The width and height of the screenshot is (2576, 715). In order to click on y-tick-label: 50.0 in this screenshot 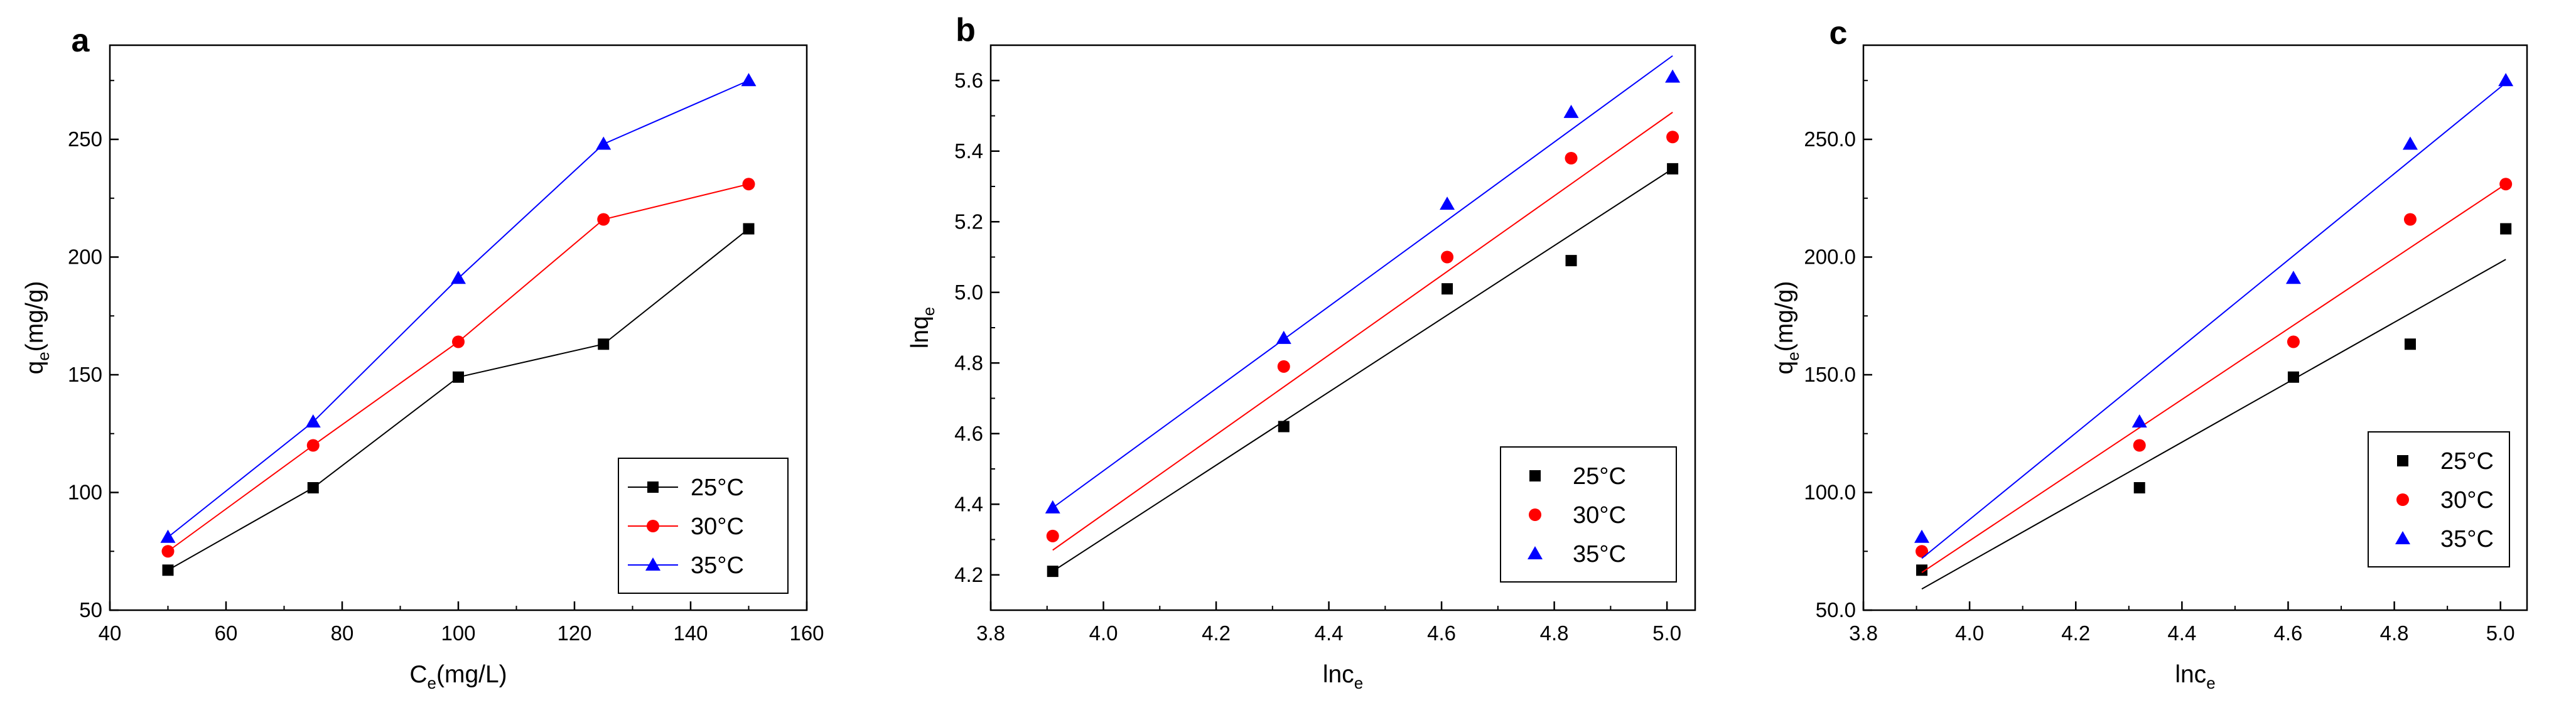, I will do `click(1836, 609)`.